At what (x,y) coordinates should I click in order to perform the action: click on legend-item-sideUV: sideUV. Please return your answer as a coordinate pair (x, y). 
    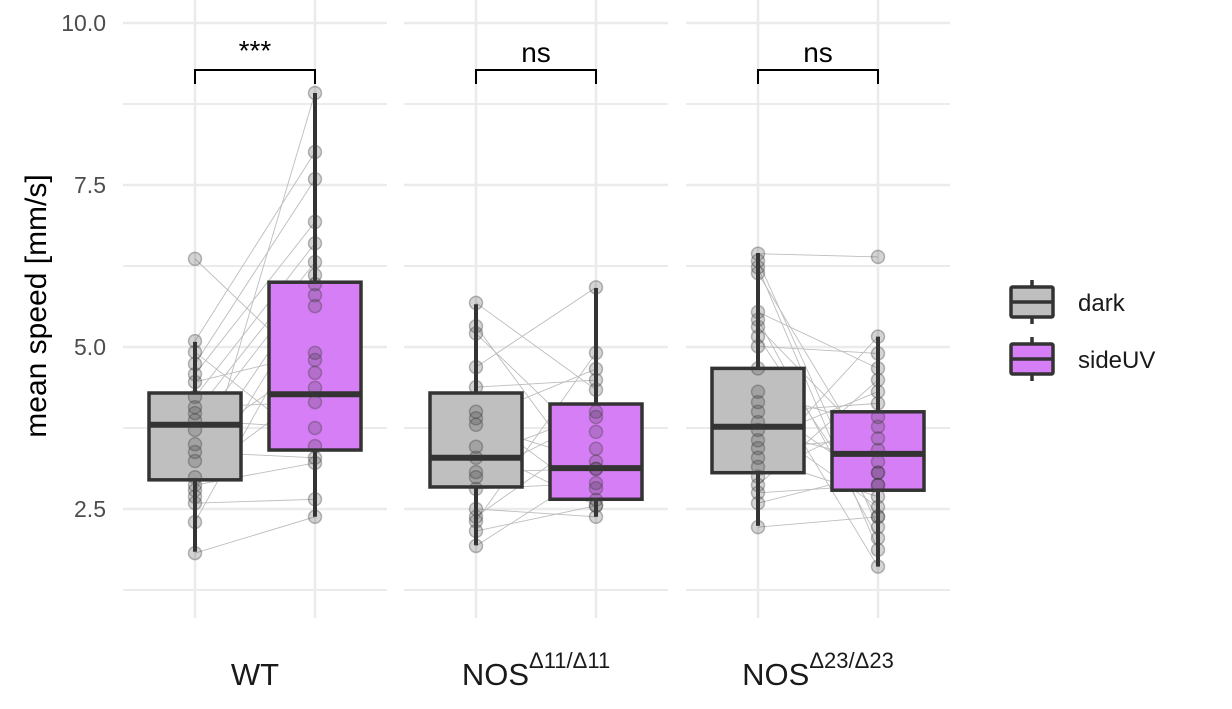
    Looking at the image, I should click on (1082, 359).